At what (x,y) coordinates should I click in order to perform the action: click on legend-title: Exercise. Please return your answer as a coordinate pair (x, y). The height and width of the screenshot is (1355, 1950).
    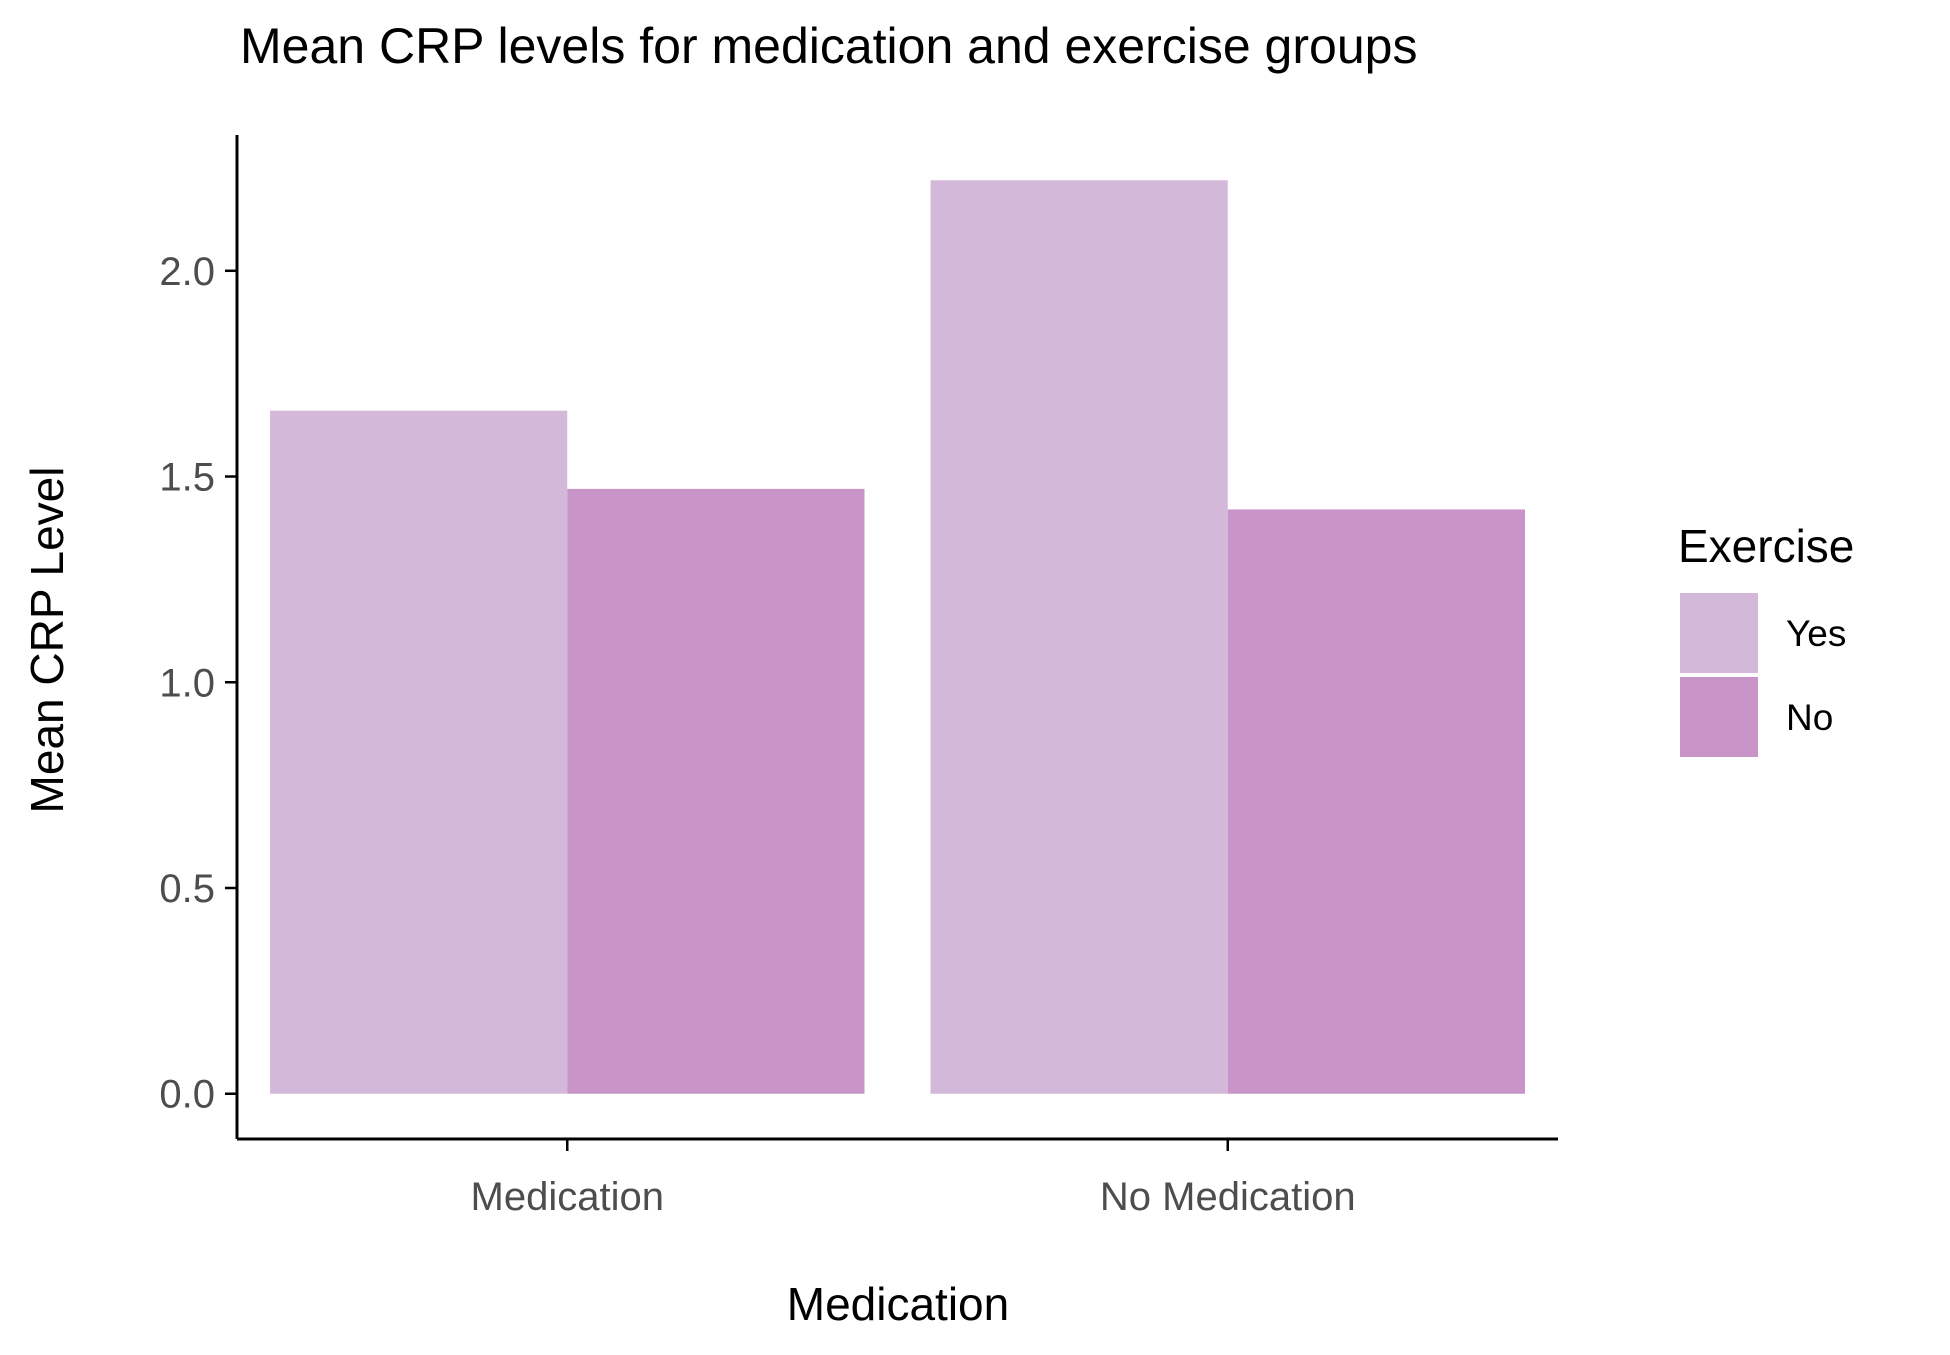
    Looking at the image, I should click on (1766, 546).